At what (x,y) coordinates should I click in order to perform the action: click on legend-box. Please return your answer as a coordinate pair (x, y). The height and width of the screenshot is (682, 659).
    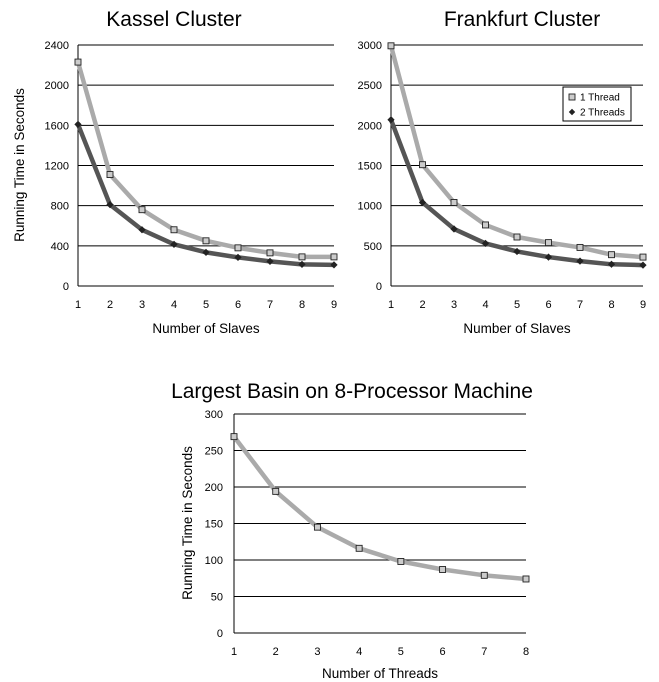
    Looking at the image, I should click on (597, 104).